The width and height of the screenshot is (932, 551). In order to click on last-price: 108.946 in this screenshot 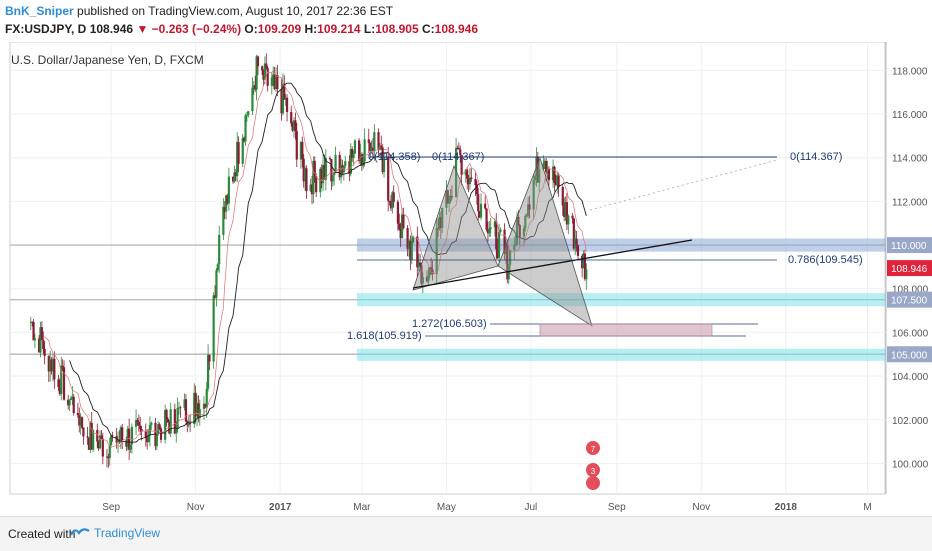, I will do `click(111, 29)`.